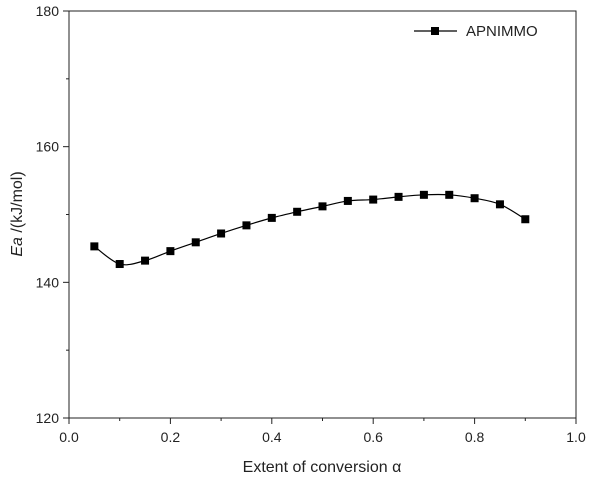  I want to click on x-tick-label: 0.8, so click(475, 437).